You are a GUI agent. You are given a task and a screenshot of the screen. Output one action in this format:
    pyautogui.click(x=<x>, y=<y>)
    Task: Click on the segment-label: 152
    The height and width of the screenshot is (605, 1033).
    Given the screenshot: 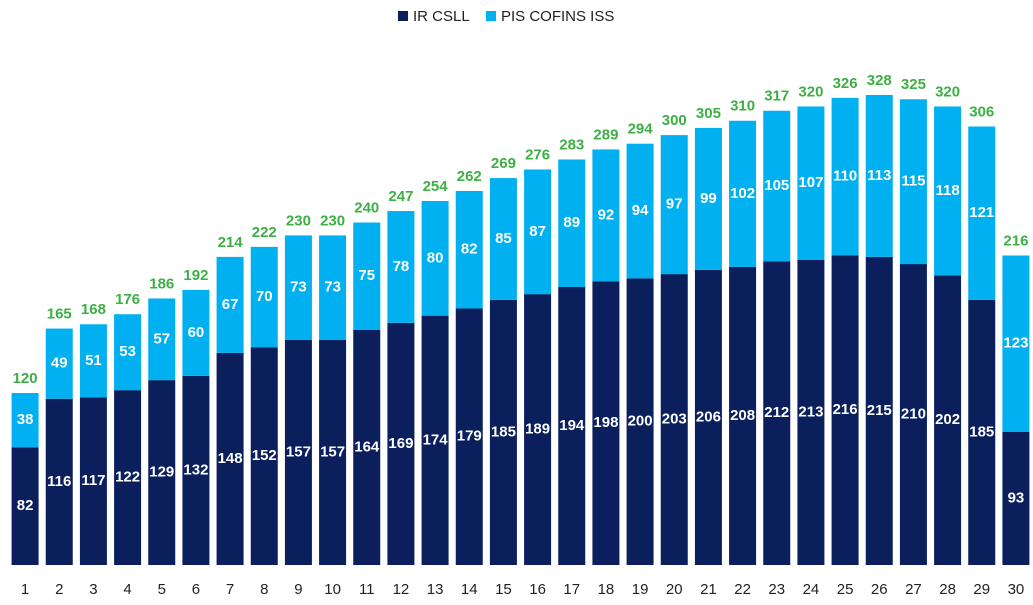 What is the action you would take?
    pyautogui.click(x=264, y=455)
    